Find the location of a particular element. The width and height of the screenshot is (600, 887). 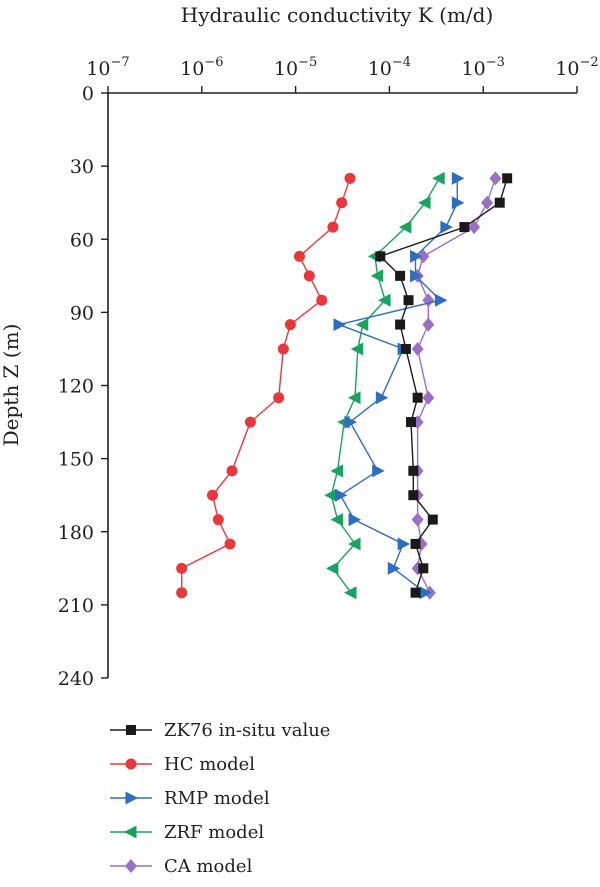

x-tick-label: 10⁻⁷ is located at coordinates (107, 67).